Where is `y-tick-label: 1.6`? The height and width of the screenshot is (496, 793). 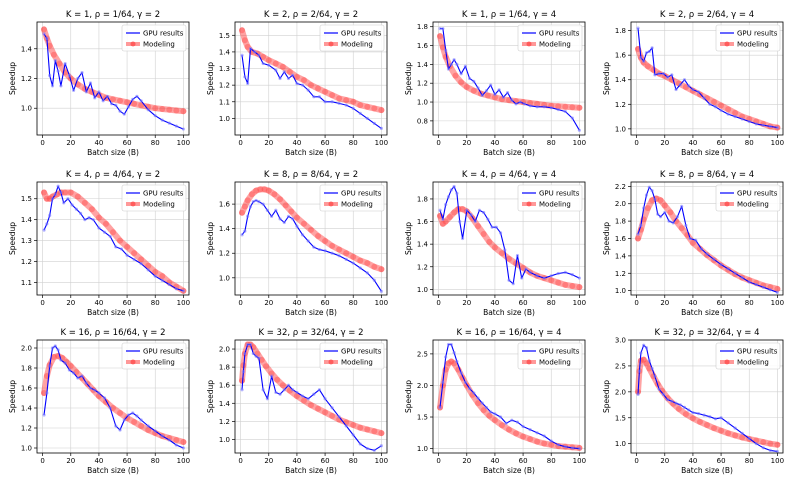
y-tick-label: 1.6 is located at coordinates (423, 46).